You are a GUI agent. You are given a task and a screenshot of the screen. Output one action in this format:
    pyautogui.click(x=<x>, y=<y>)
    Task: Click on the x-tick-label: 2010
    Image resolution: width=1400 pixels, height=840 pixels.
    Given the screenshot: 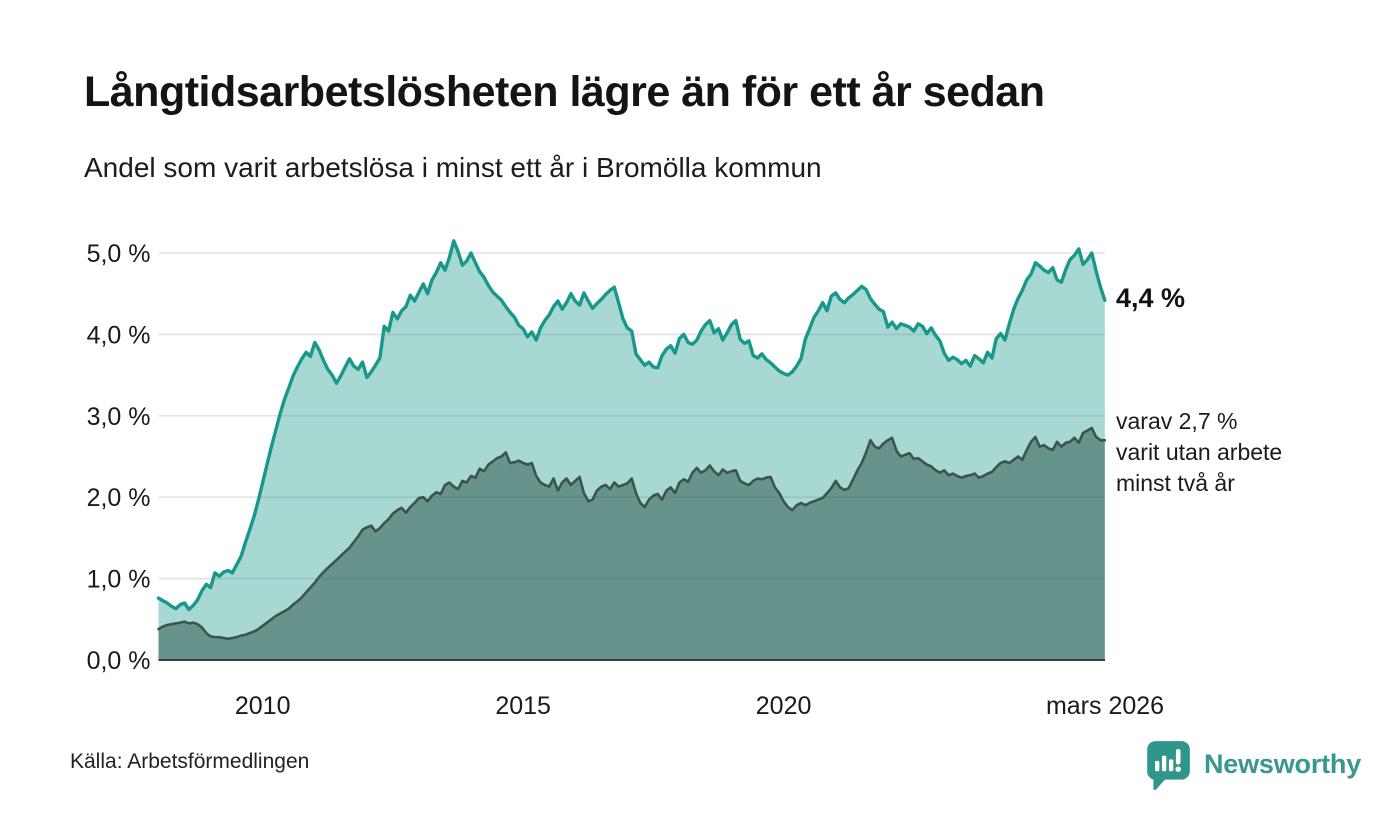 What is the action you would take?
    pyautogui.click(x=263, y=706)
    